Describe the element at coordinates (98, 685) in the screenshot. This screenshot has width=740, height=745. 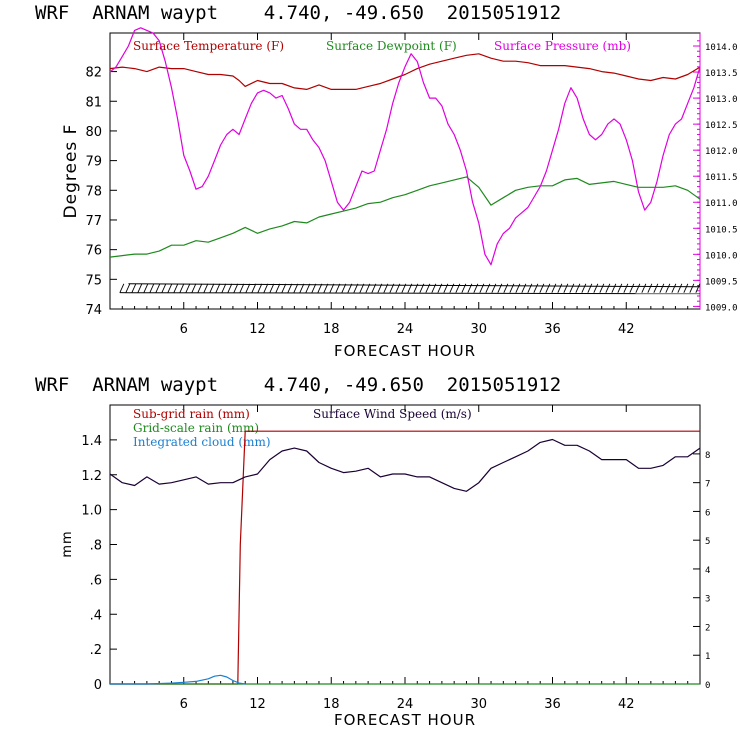
I see `y-tick-label: 0` at that location.